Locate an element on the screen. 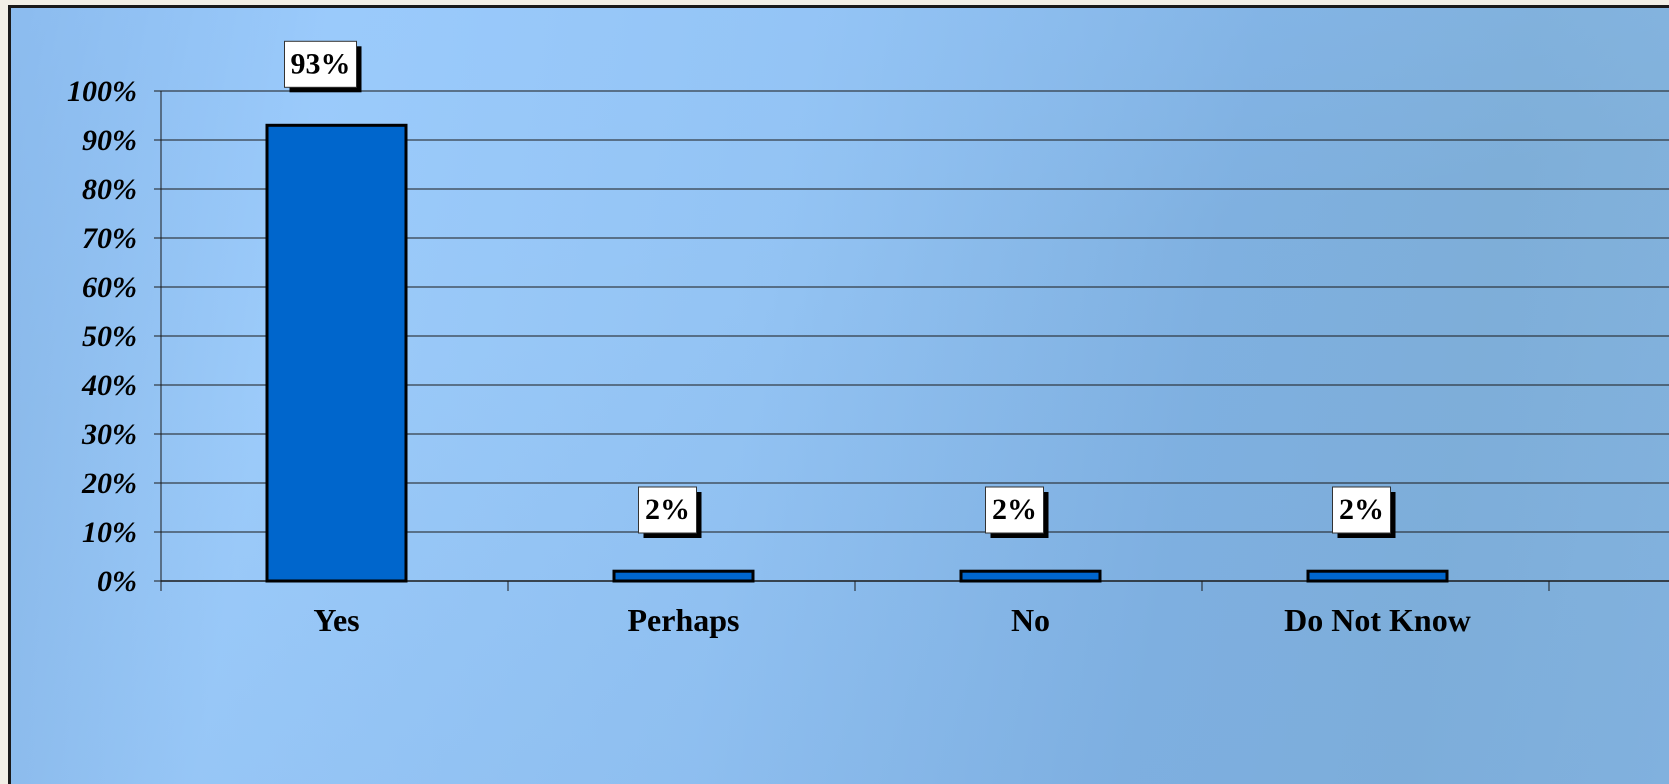 This screenshot has height=784, width=1669. y-tick-label: 0% is located at coordinates (117, 581).